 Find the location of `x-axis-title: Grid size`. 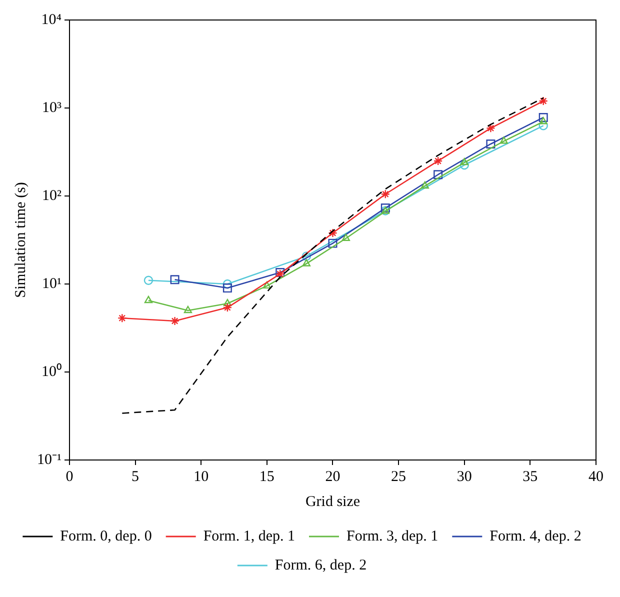

x-axis-title: Grid size is located at coordinates (332, 502).